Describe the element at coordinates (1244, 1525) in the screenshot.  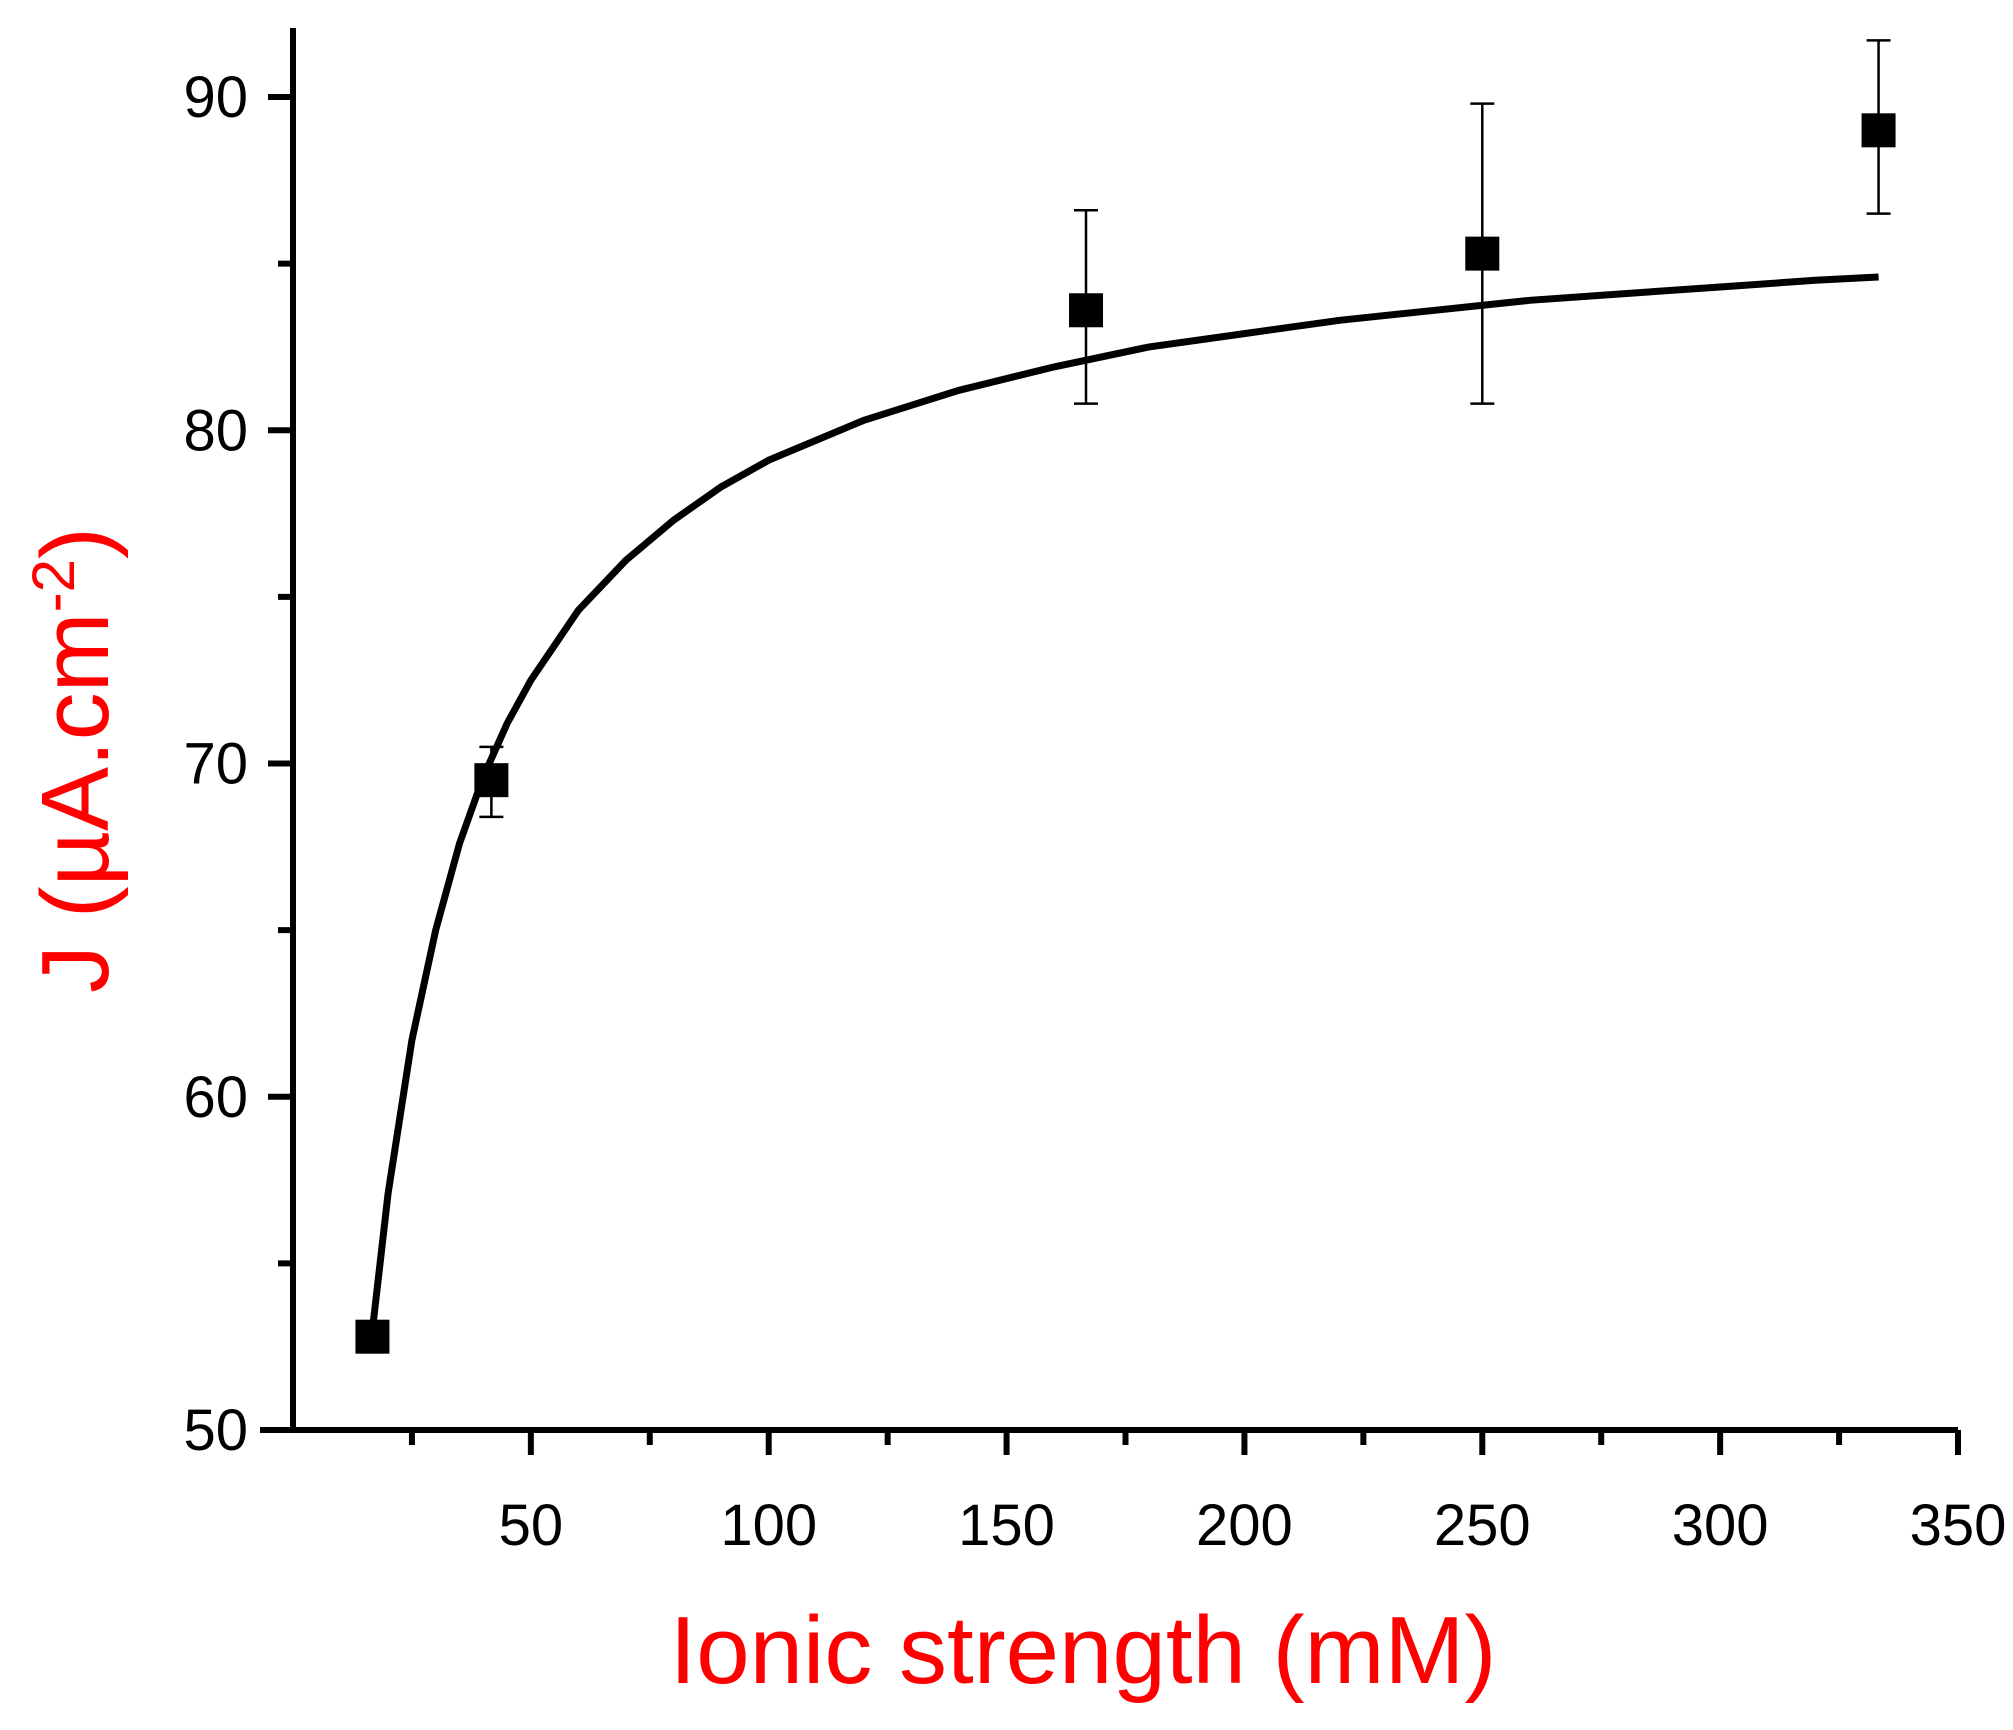
I see `x-tick-label: 200` at that location.